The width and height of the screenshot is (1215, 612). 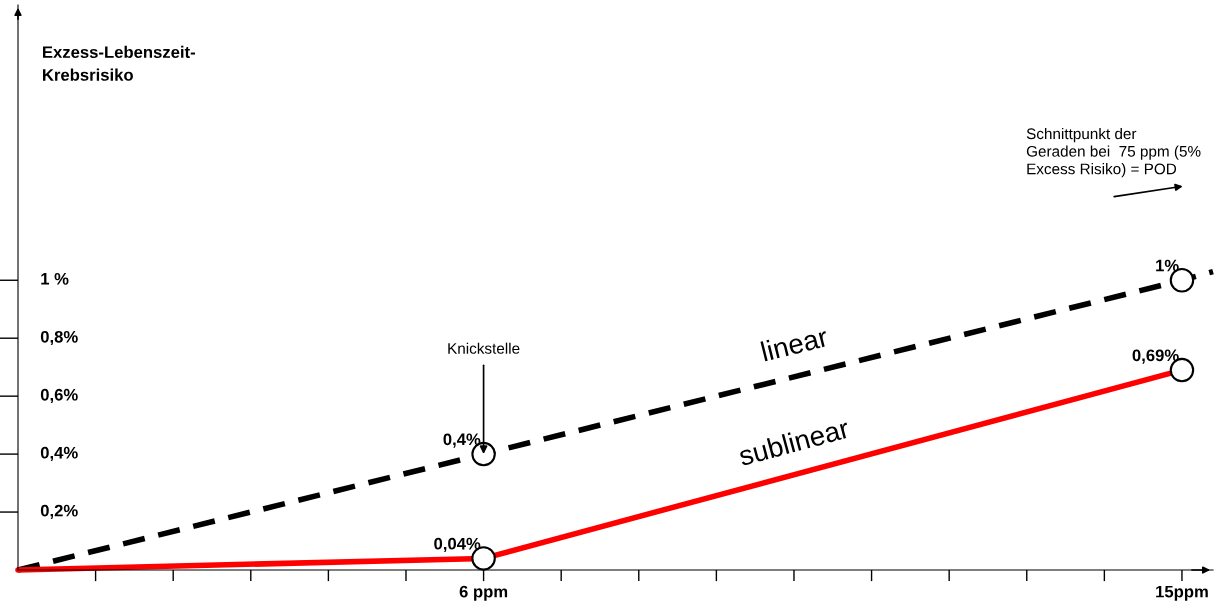 I want to click on data-label: 0,4%, so click(x=462, y=440).